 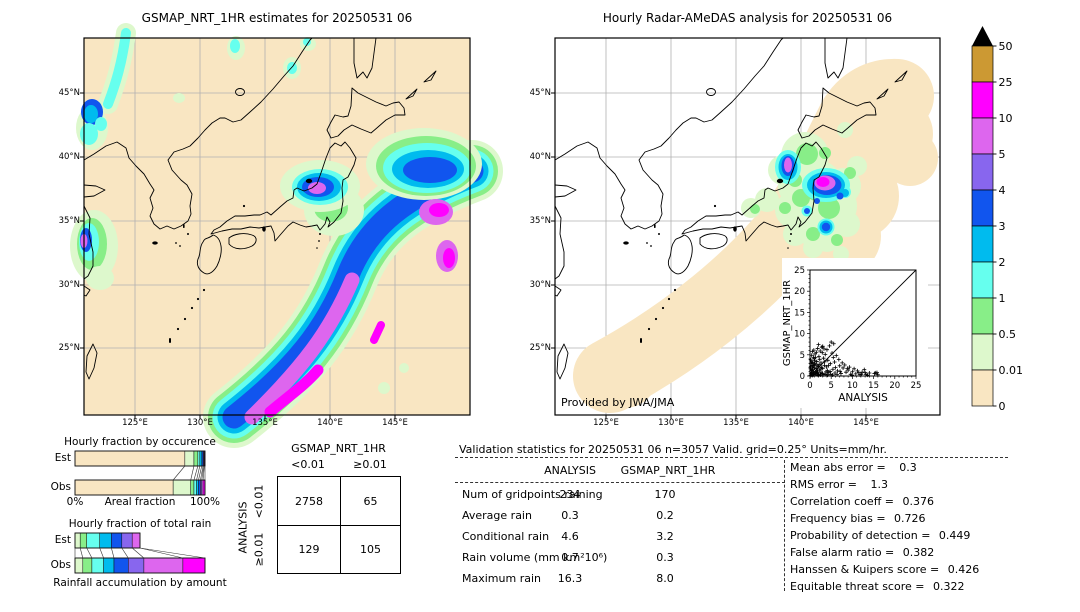 I want to click on occurrence-obs-label: Obs, so click(x=60, y=487).